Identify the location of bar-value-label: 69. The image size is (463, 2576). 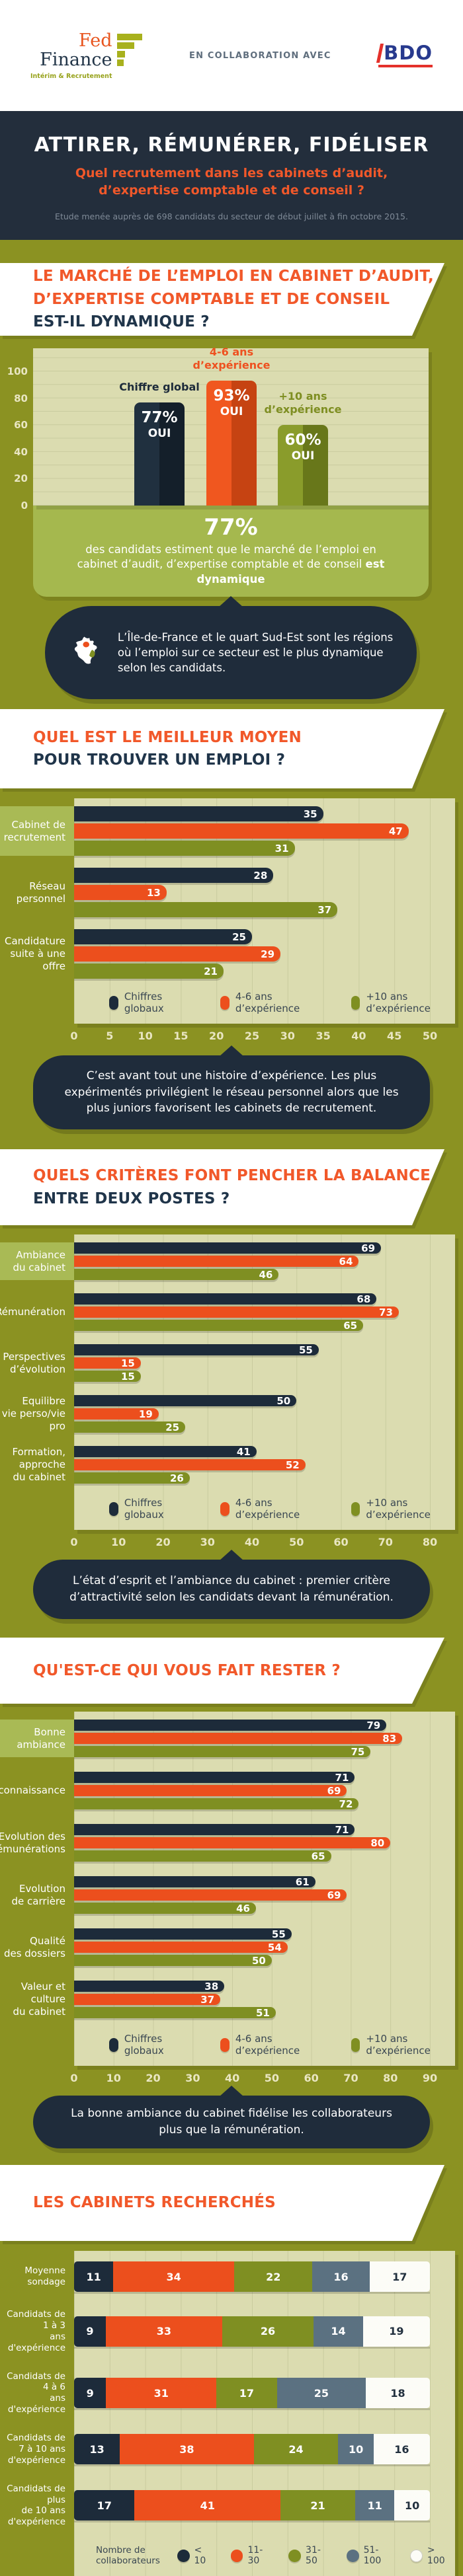
(368, 1248).